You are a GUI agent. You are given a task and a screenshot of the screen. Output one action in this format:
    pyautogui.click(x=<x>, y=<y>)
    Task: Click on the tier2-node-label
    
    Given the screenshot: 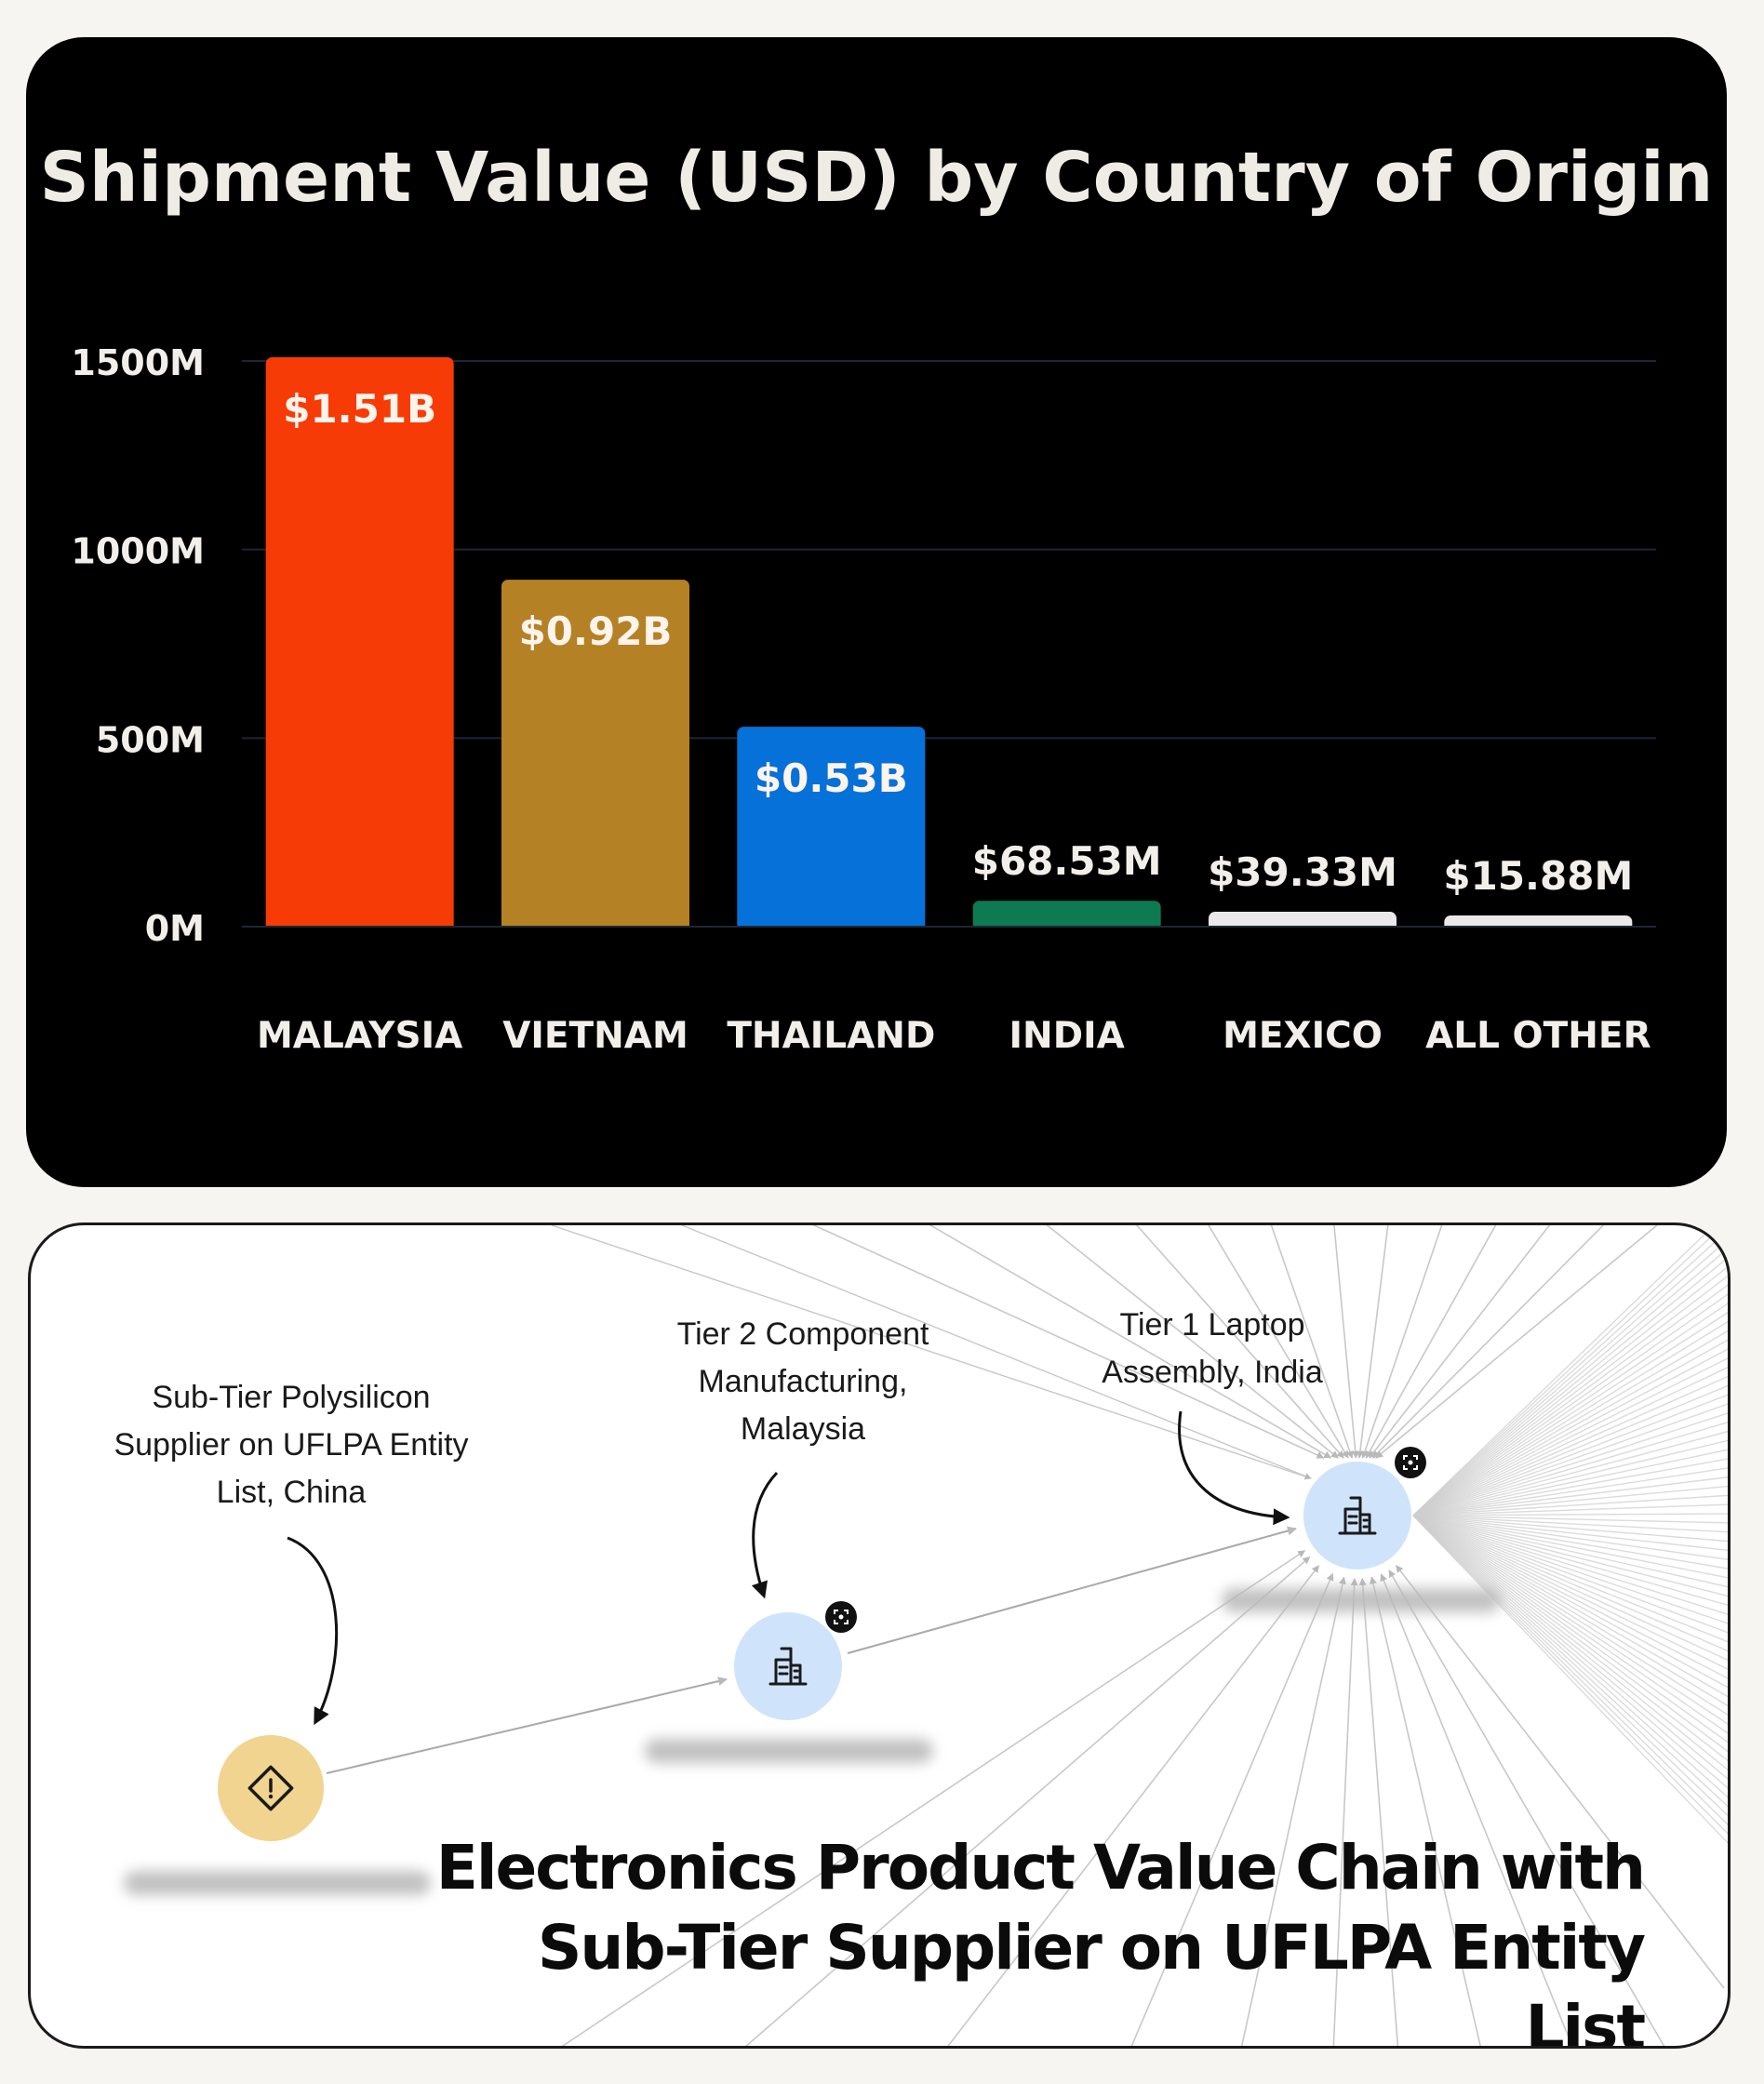 What is the action you would take?
    pyautogui.click(x=789, y=1751)
    